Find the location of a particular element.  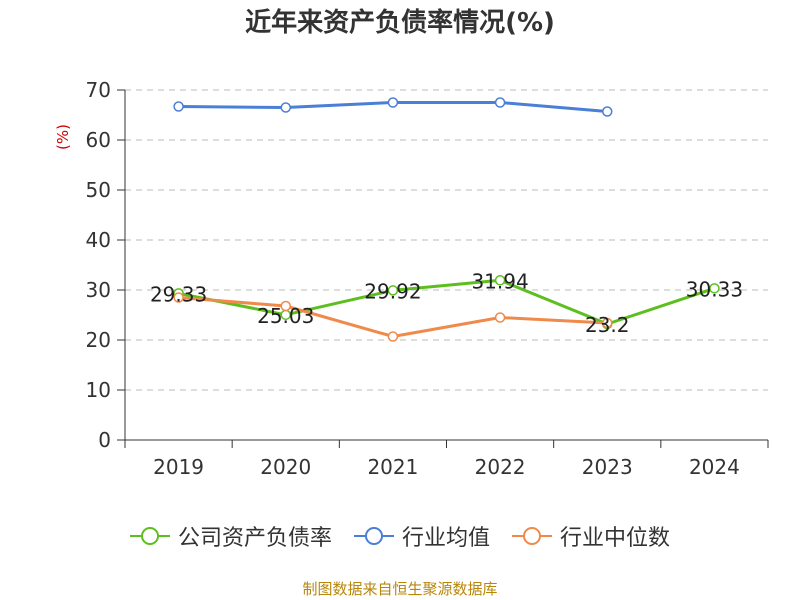

legend-label-industry-avg: 行业均值 is located at coordinates (445, 538).